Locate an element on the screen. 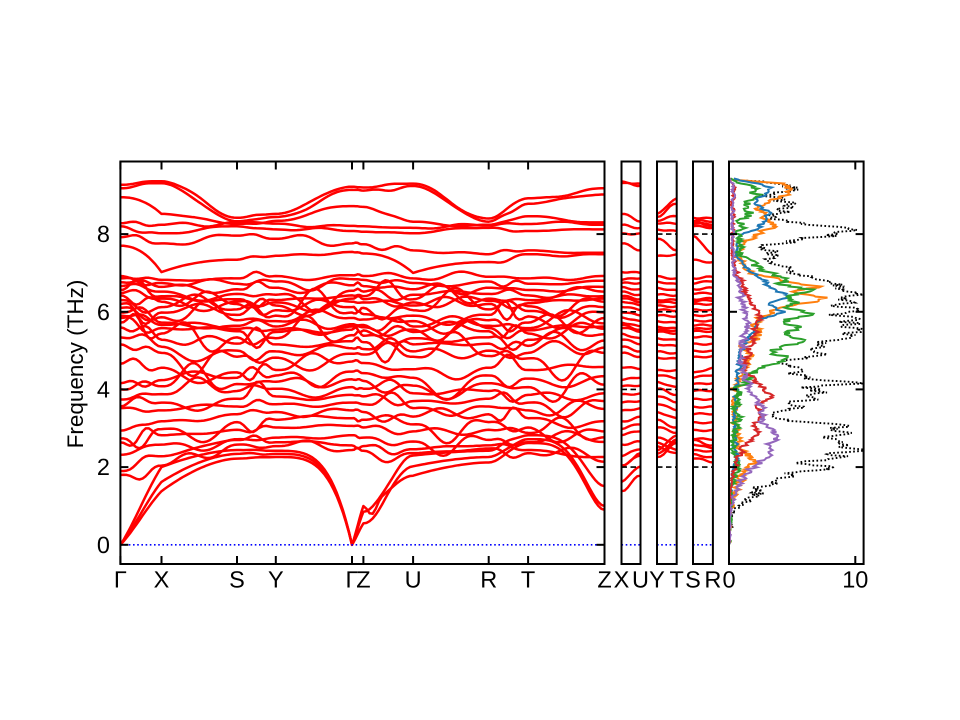  svg-text: 2 is located at coordinates (103, 467).